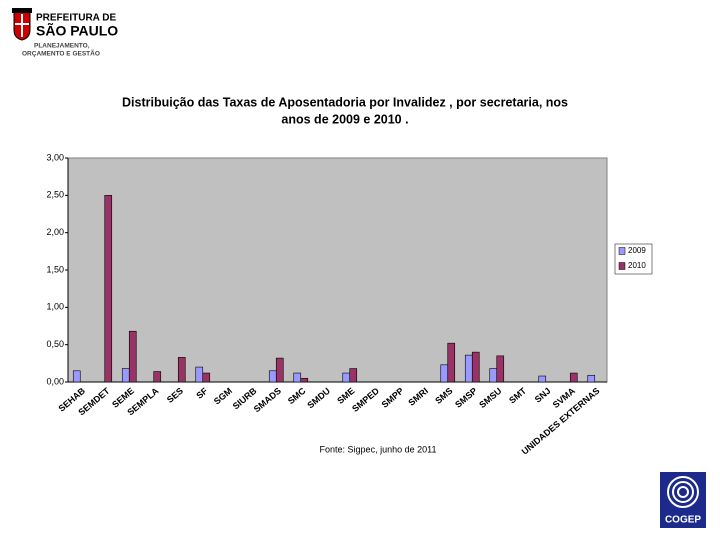 Image resolution: width=720 pixels, height=540 pixels. I want to click on x-tick-label: SF, so click(202, 392).